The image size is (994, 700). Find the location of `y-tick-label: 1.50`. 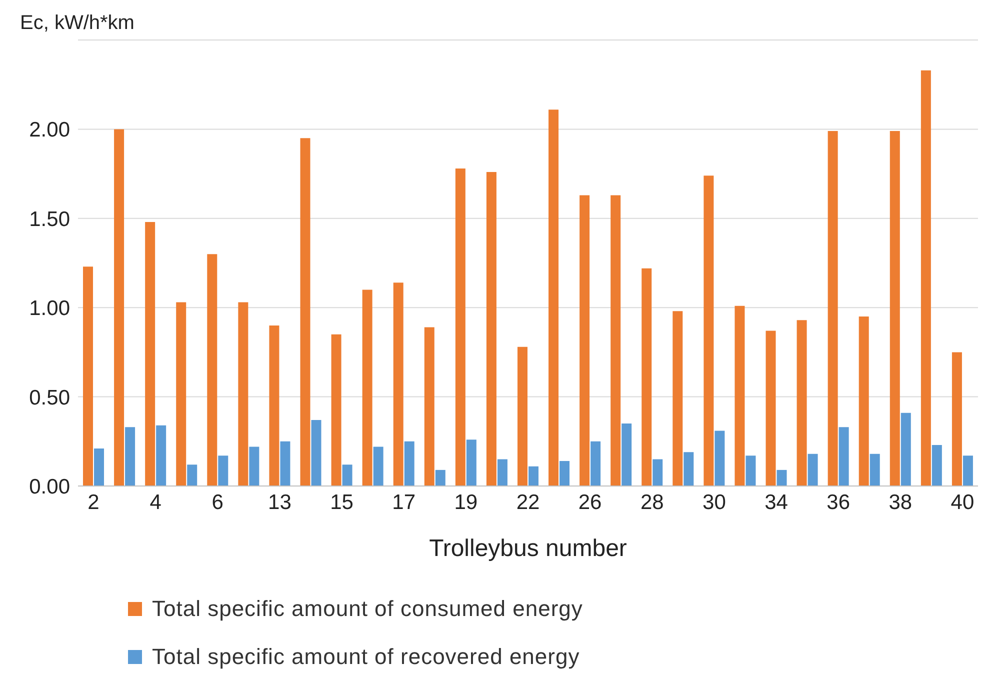

y-tick-label: 1.50 is located at coordinates (49, 219).